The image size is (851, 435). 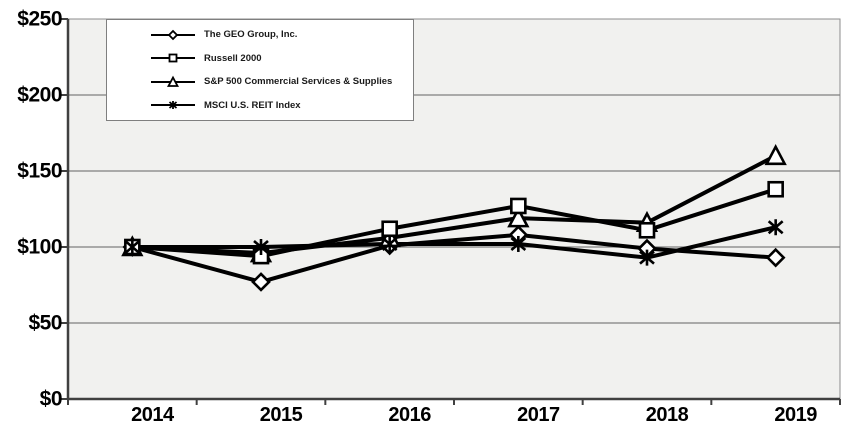 What do you see at coordinates (173, 81) in the screenshot?
I see `triangle-marker-icon` at bounding box center [173, 81].